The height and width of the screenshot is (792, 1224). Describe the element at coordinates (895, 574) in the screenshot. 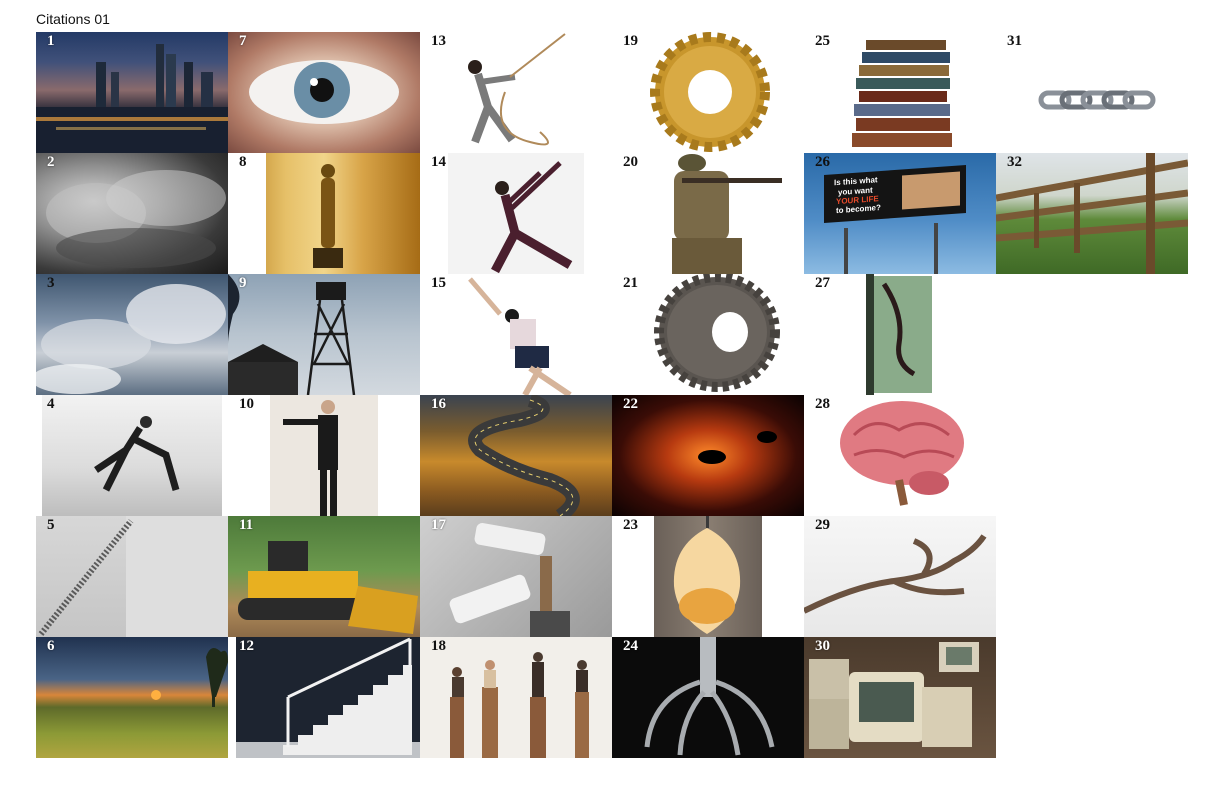

I see `branch-image` at that location.